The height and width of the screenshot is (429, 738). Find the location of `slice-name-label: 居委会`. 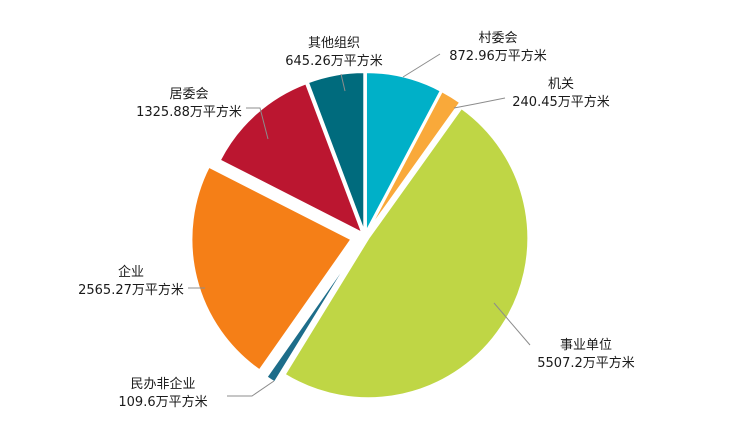

slice-name-label: 居委会 is located at coordinates (188, 94).